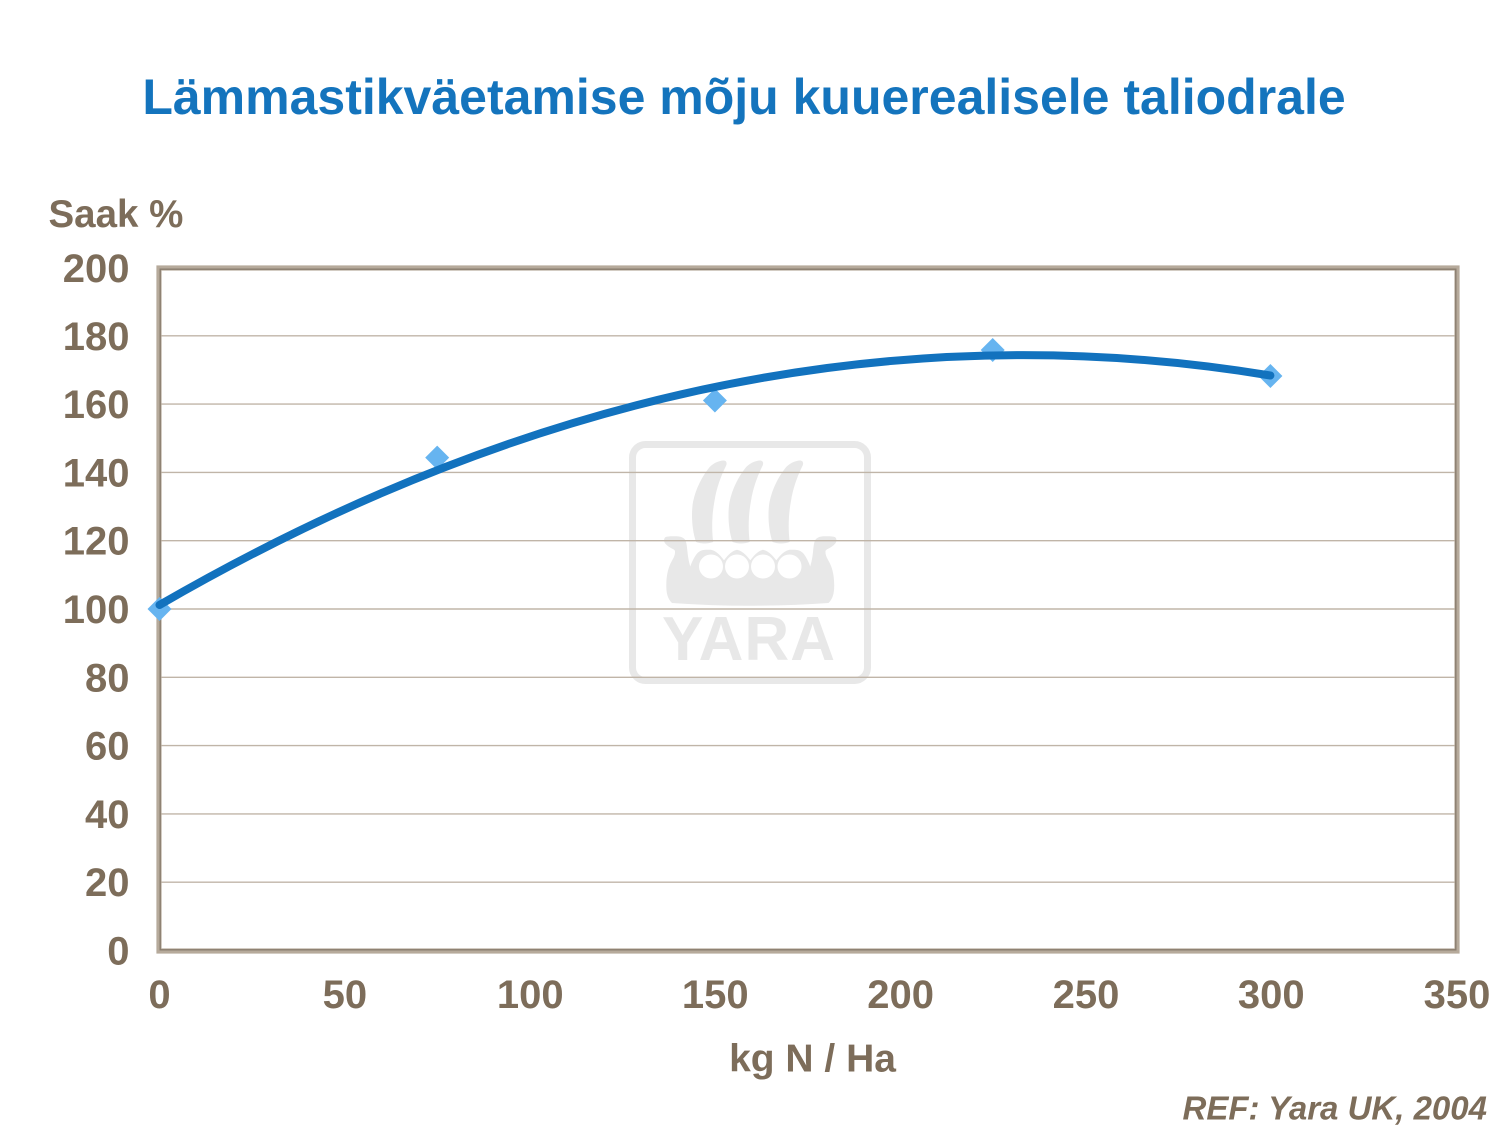  I want to click on svg-text: 150, so click(715, 995).